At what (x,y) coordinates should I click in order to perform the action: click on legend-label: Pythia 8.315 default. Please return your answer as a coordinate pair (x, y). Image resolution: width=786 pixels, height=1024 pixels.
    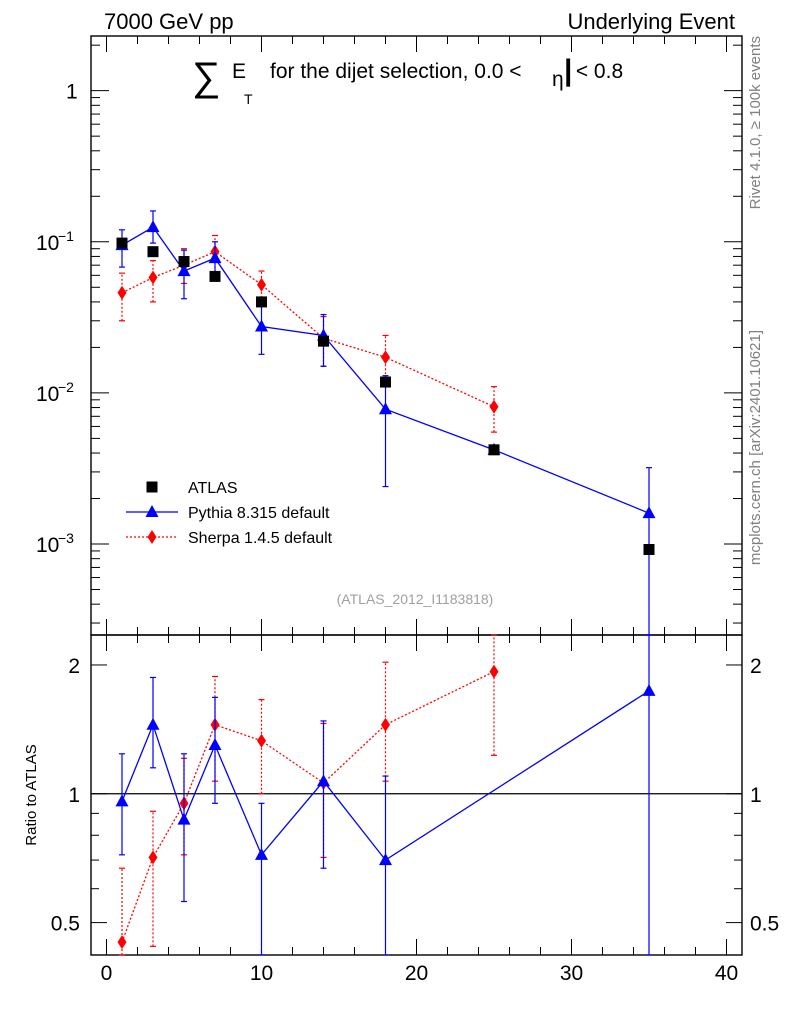
    Looking at the image, I should click on (259, 513).